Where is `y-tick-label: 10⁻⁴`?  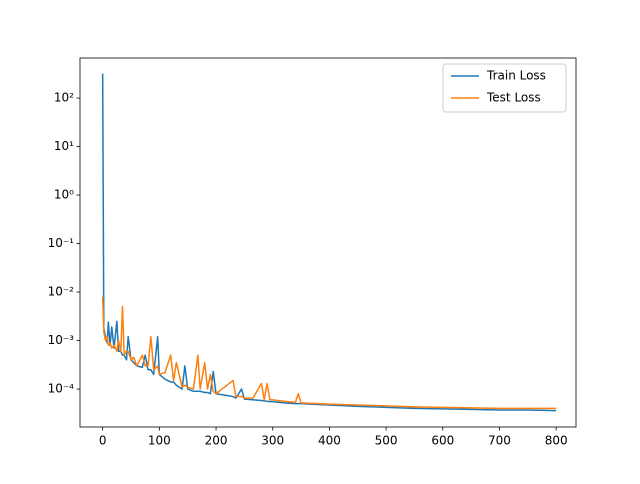 y-tick-label: 10⁻⁴ is located at coordinates (61, 389).